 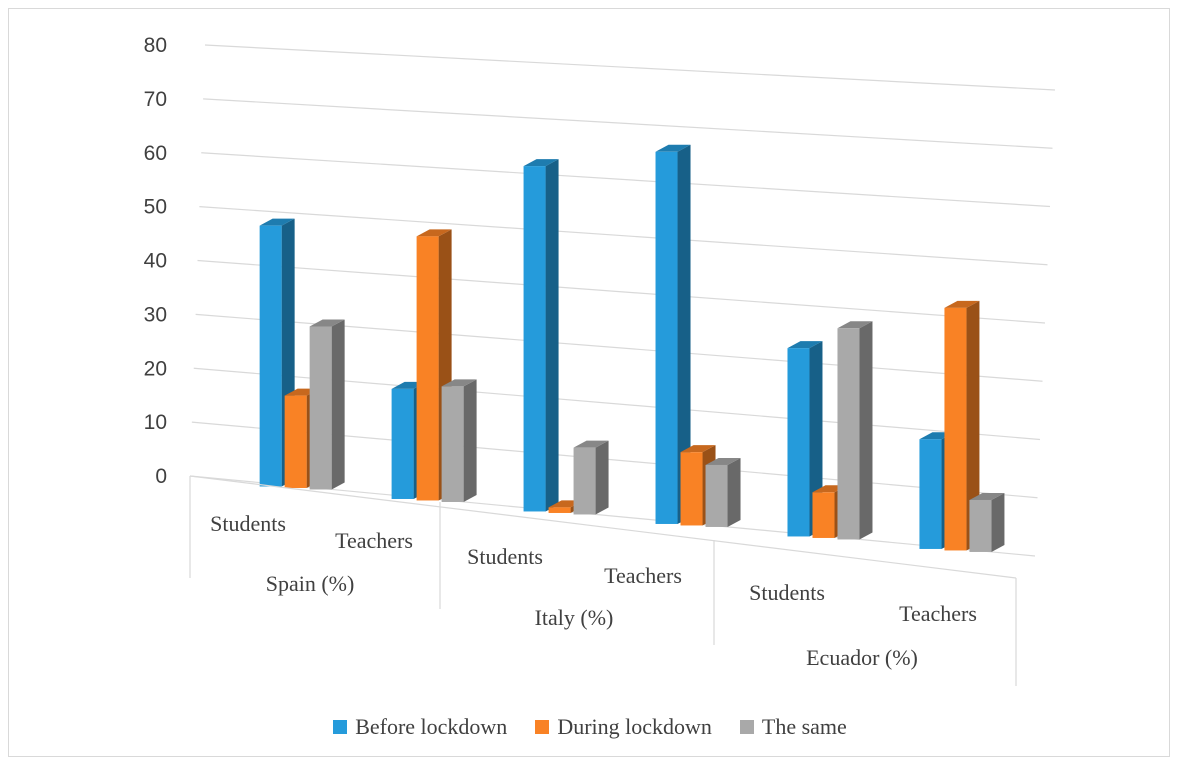 What do you see at coordinates (155, 45) in the screenshot?
I see `y-tick-label: 80` at bounding box center [155, 45].